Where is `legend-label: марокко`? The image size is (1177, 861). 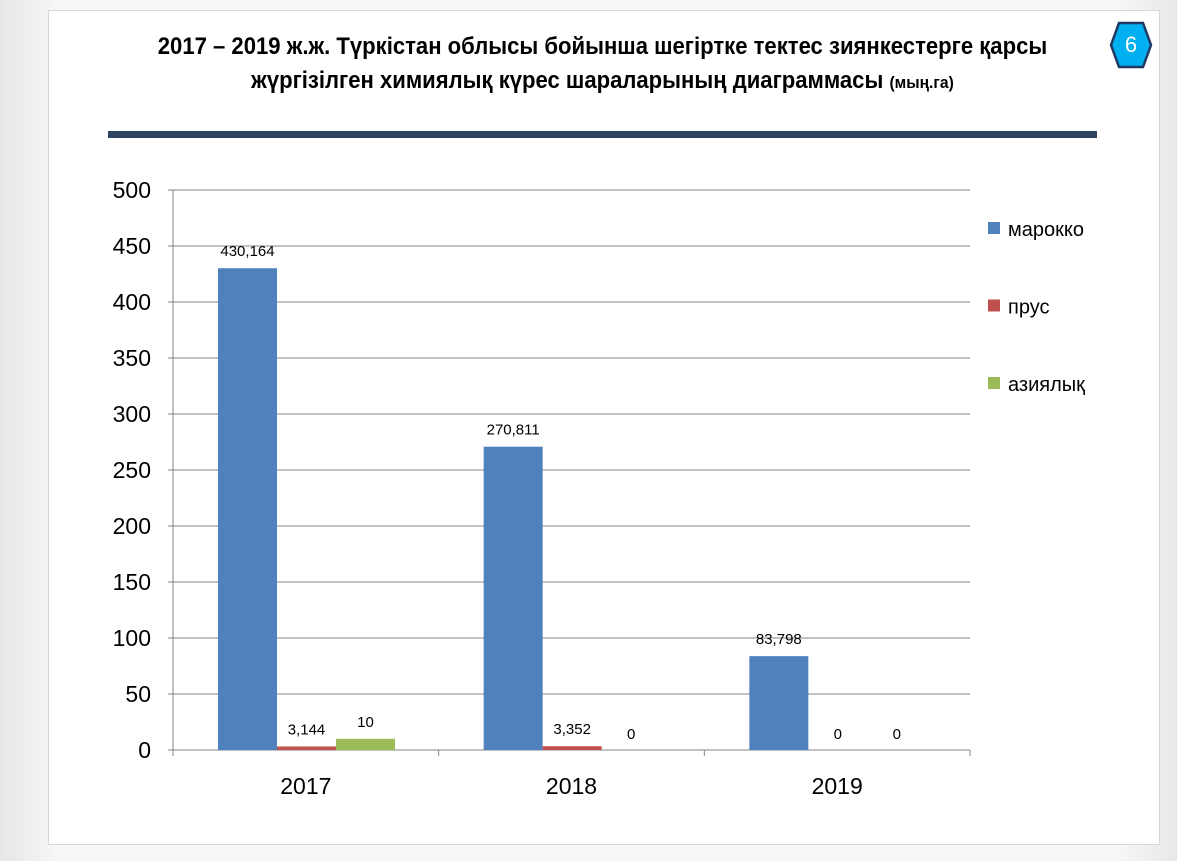 legend-label: марокко is located at coordinates (1046, 230).